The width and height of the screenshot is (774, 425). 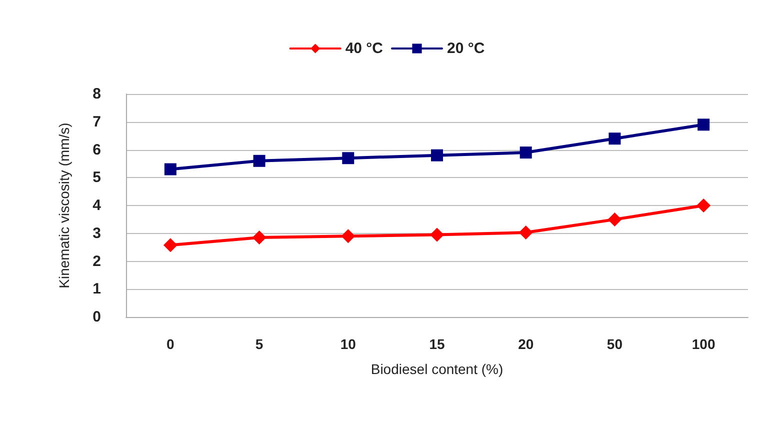 I want to click on x-tick-label: 100, so click(x=704, y=344).